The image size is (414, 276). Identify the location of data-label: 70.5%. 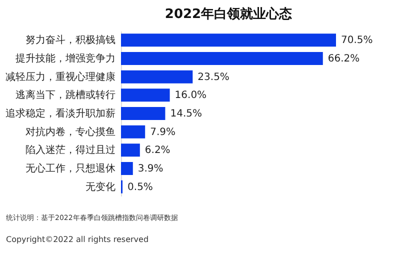
(357, 40).